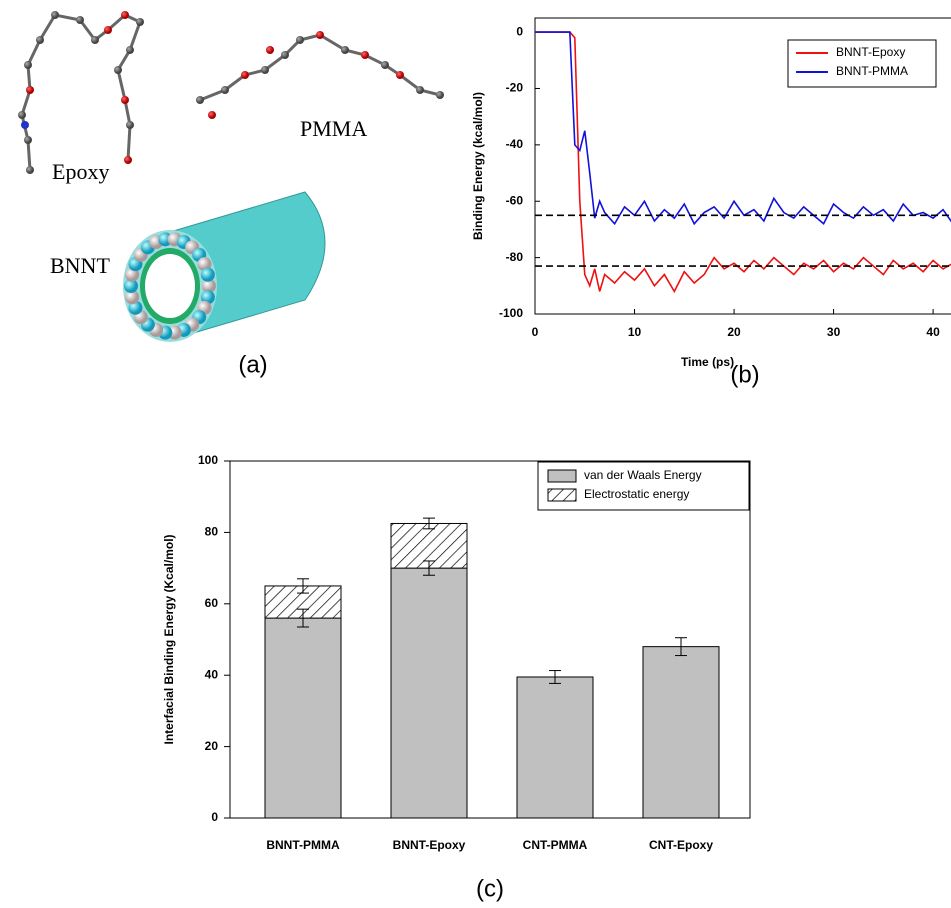 The image size is (951, 908). I want to click on x-tick-label: CNT-Epoxy, so click(681, 845).